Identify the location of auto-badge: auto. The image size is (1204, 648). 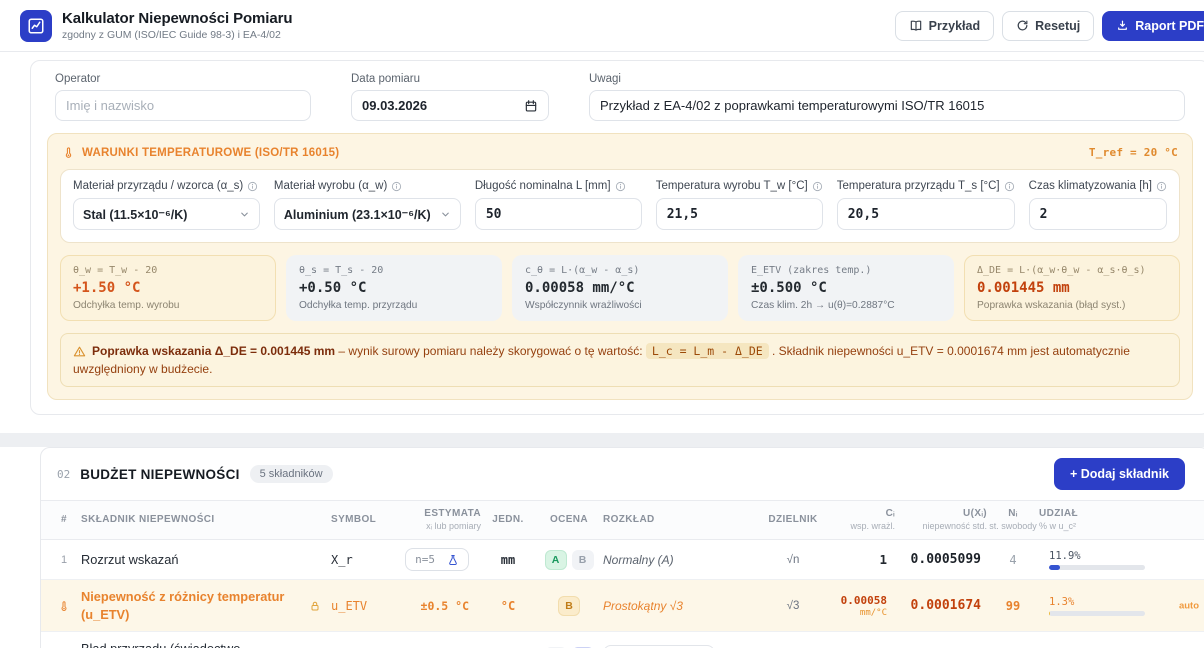
(1188, 606).